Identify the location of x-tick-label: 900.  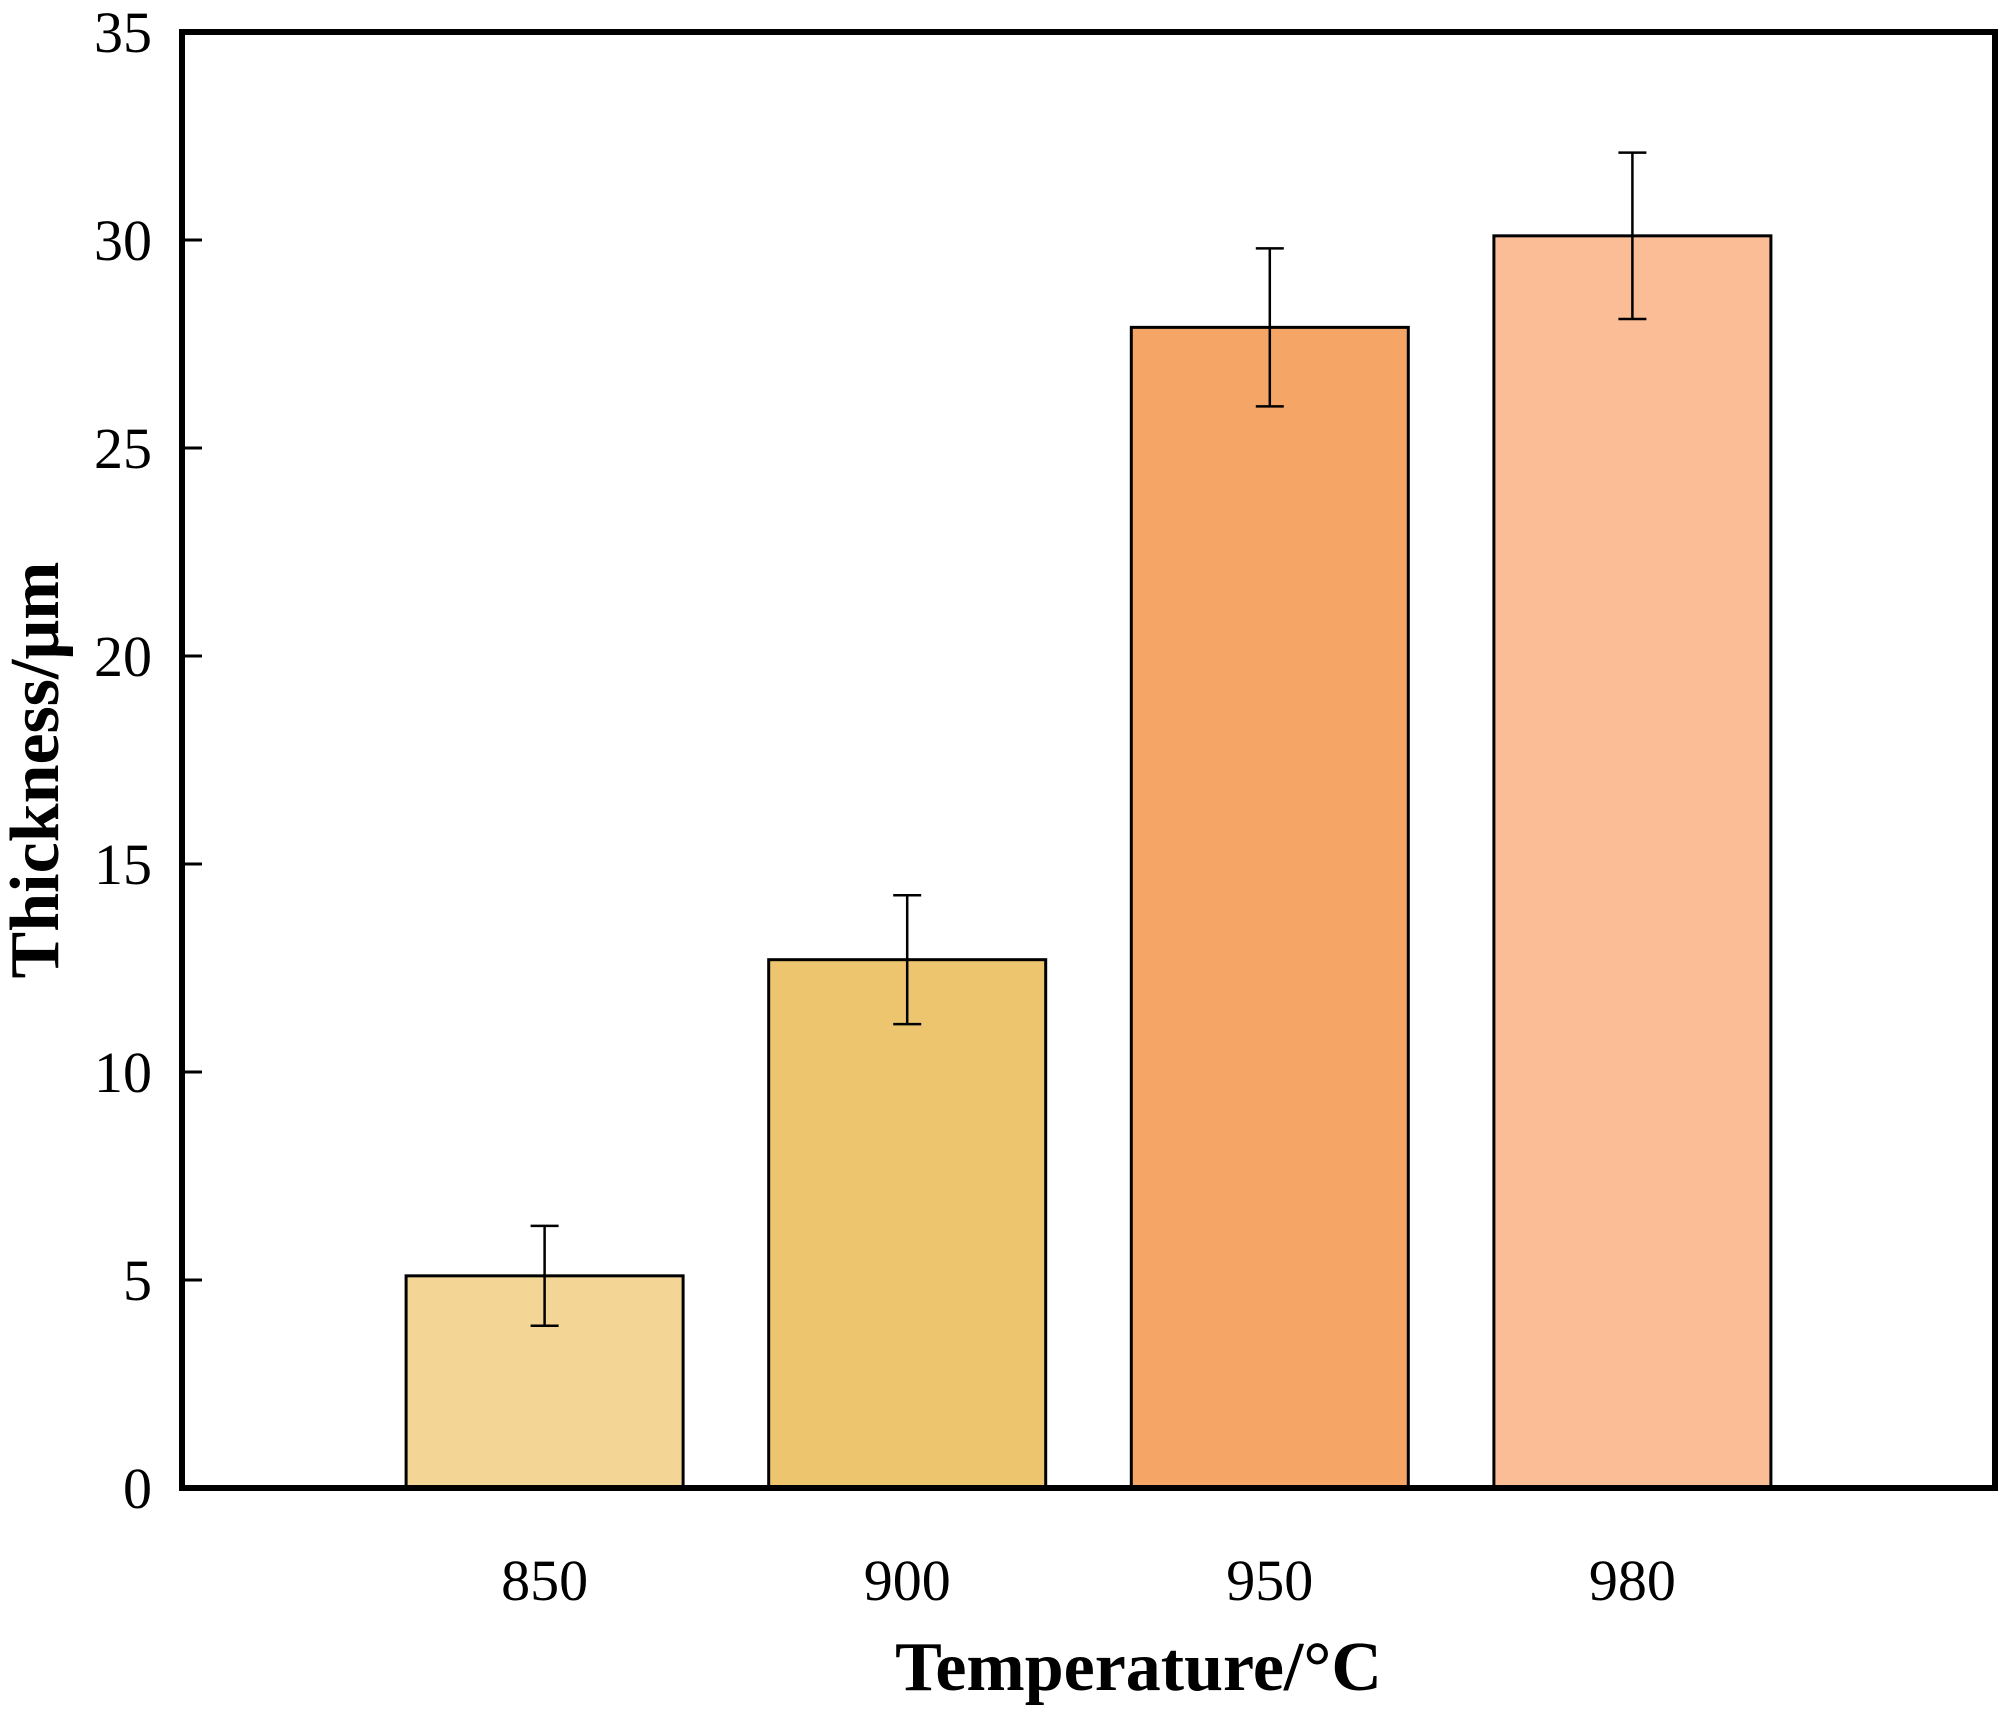
(907, 1580).